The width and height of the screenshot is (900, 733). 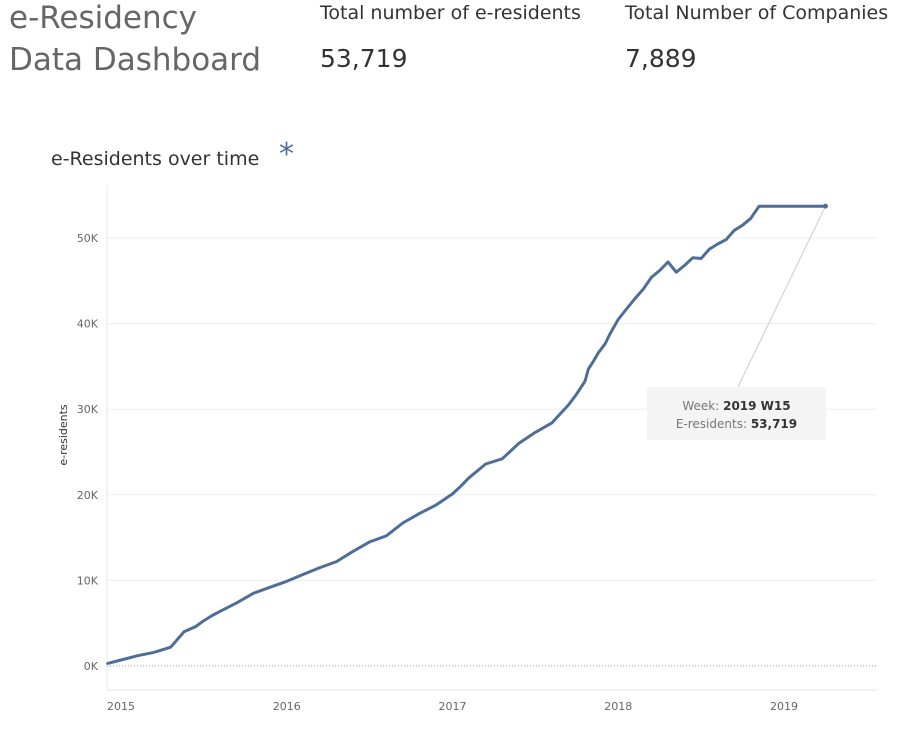 I want to click on tooltip-week-value: 2019 W15, so click(x=757, y=406).